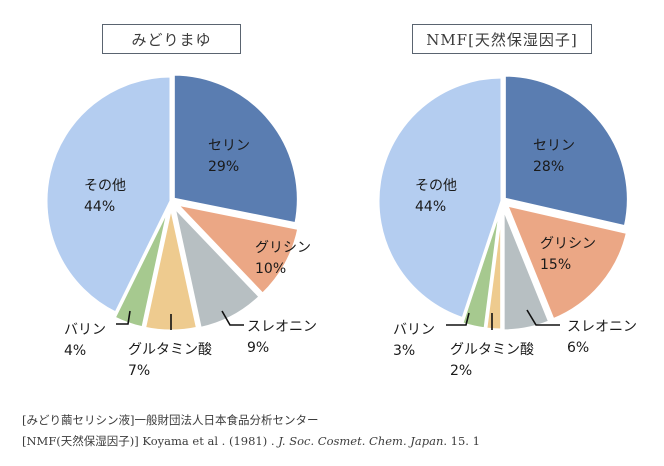 This screenshot has height=466, width=664. What do you see at coordinates (223, 167) in the screenshot?
I see `slice-value-label: 29%` at bounding box center [223, 167].